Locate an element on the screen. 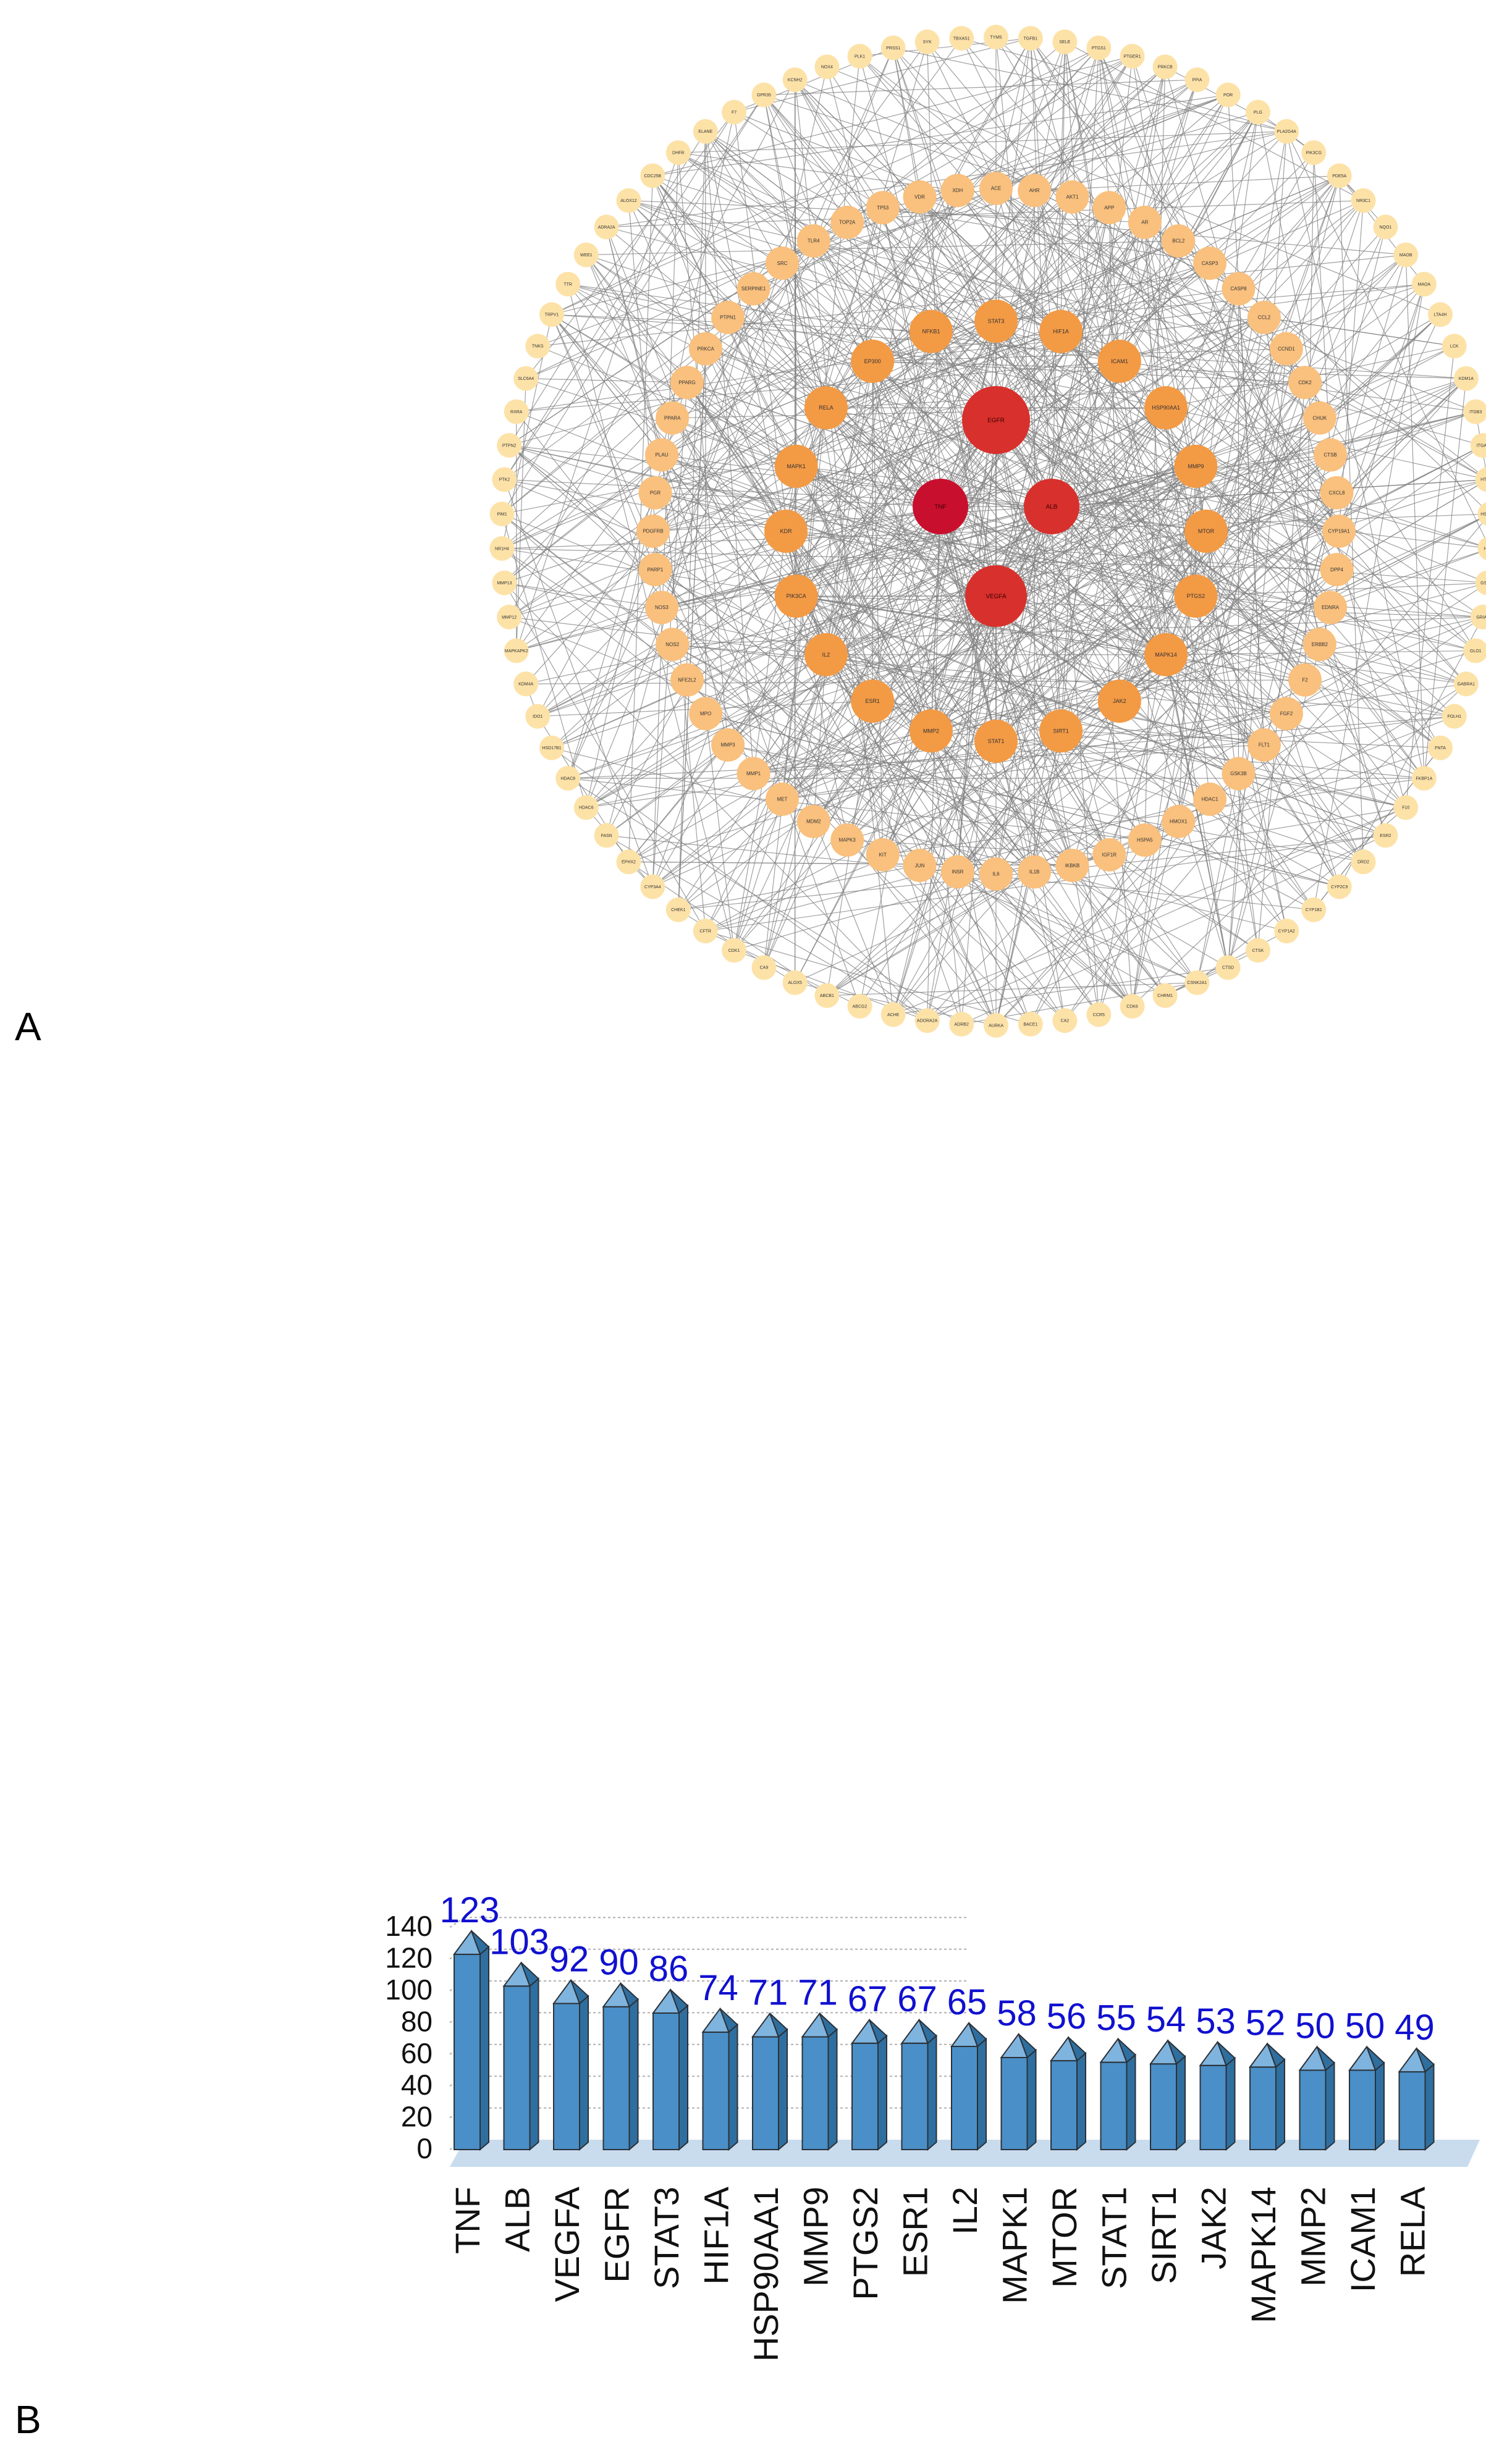  network-node-label: NOS2 is located at coordinates (672, 644).